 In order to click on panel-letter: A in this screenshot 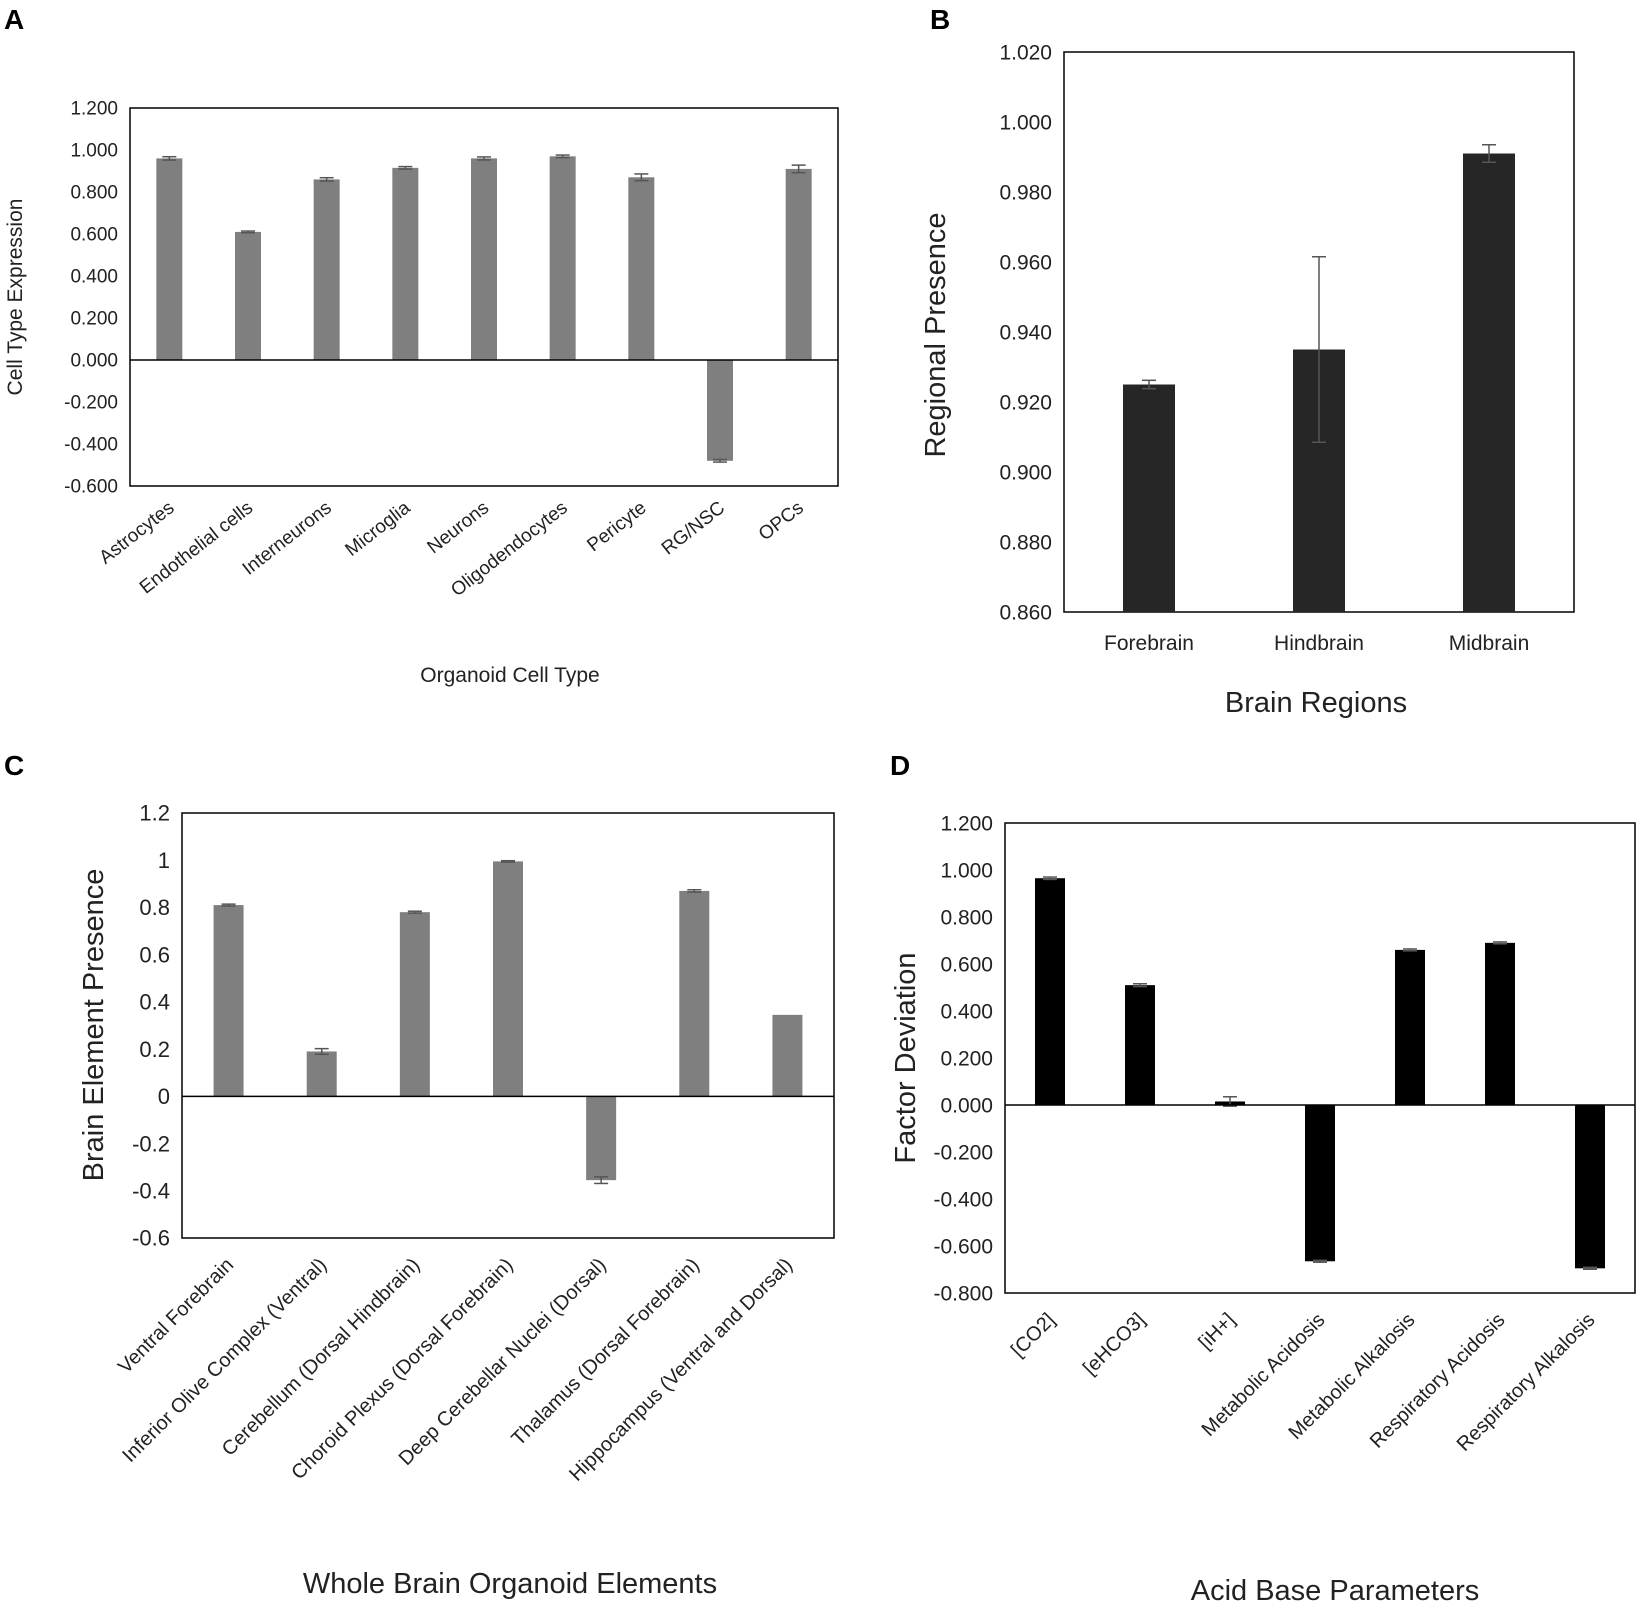, I will do `click(14, 19)`.